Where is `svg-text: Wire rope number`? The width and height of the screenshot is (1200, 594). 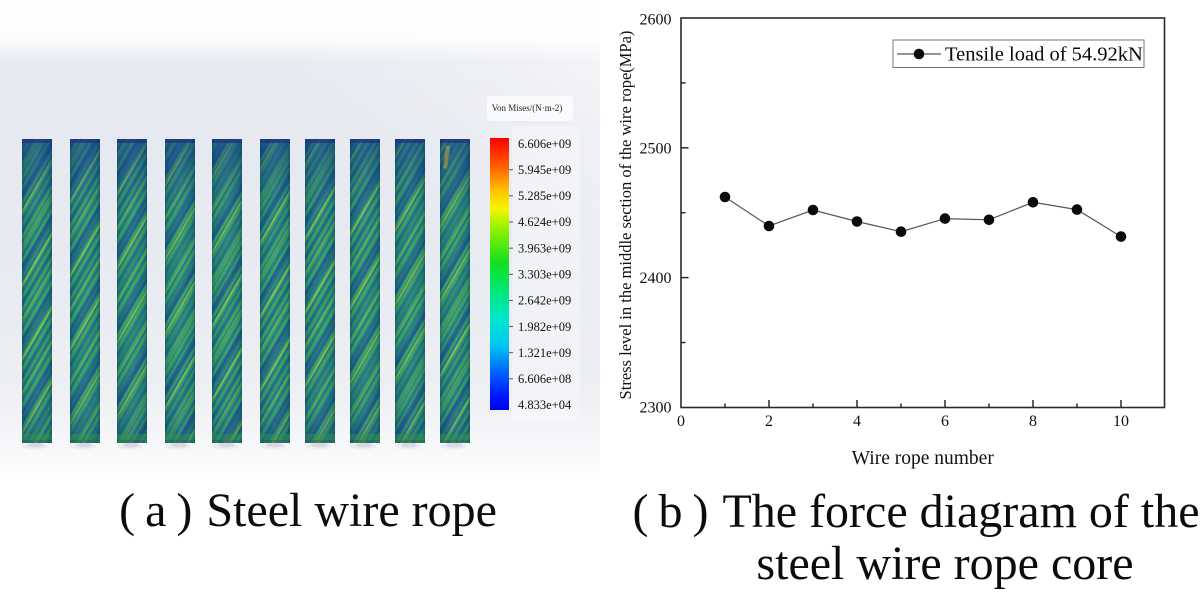
svg-text: Wire rope number is located at coordinates (923, 458).